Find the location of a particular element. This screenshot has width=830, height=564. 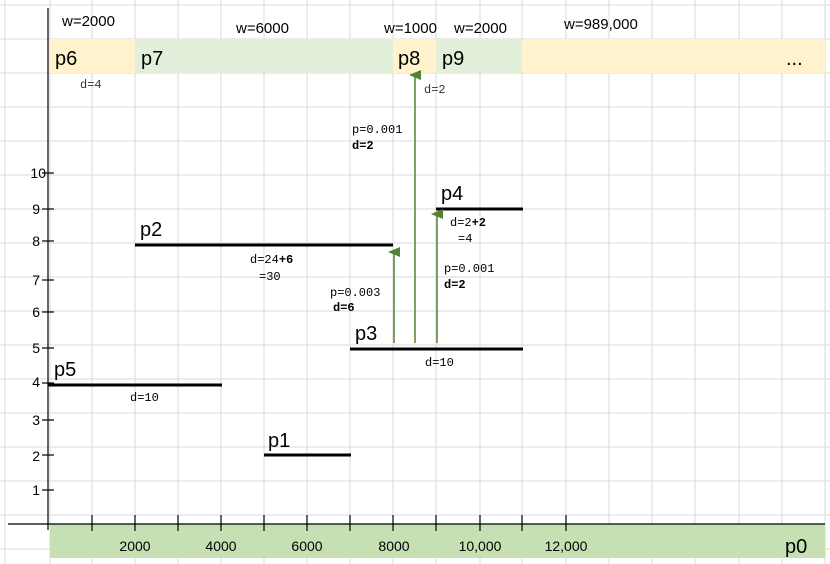

width-label-p9: w=2000 is located at coordinates (480, 28).